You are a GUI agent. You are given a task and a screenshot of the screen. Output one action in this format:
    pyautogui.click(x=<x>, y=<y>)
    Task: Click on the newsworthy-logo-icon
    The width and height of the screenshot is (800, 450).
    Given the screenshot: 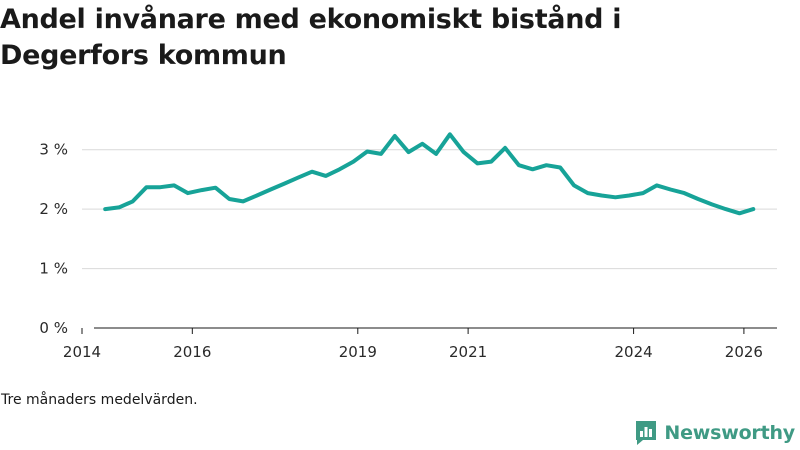 What is the action you would take?
    pyautogui.click(x=646, y=433)
    